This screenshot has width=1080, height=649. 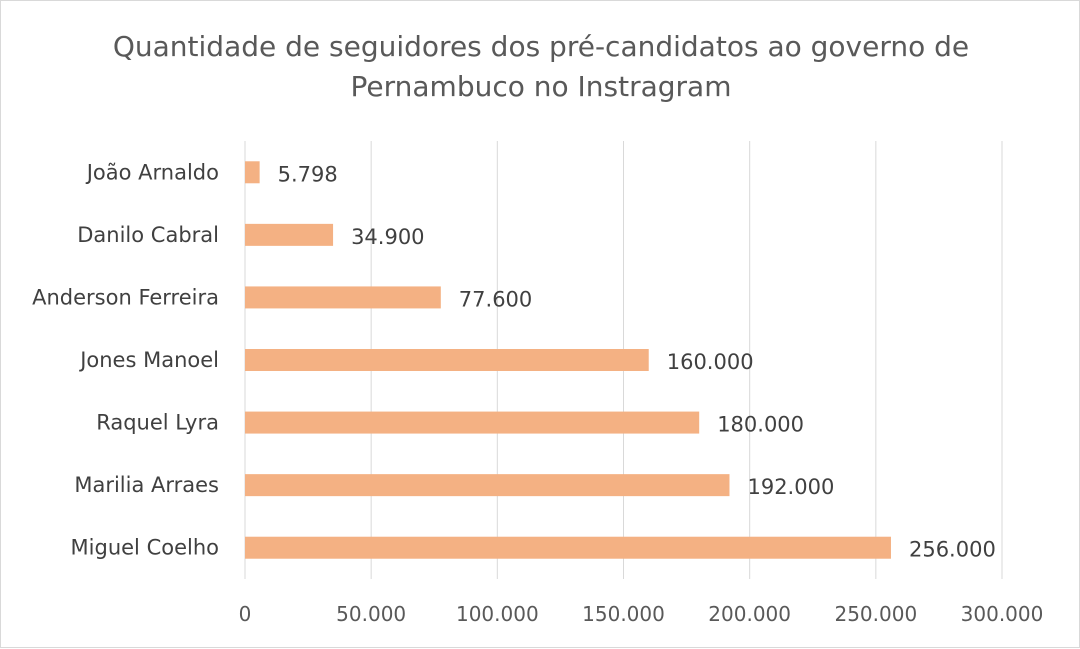 I want to click on chart-title-line-2: Pernambuco no Instragram, so click(x=541, y=86).